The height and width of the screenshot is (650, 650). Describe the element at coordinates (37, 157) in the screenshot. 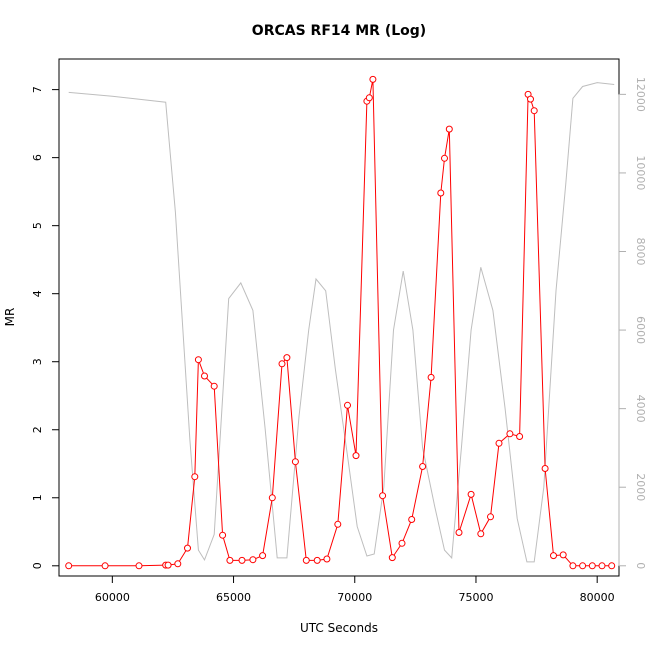

I see `y-tick-label: 6` at that location.